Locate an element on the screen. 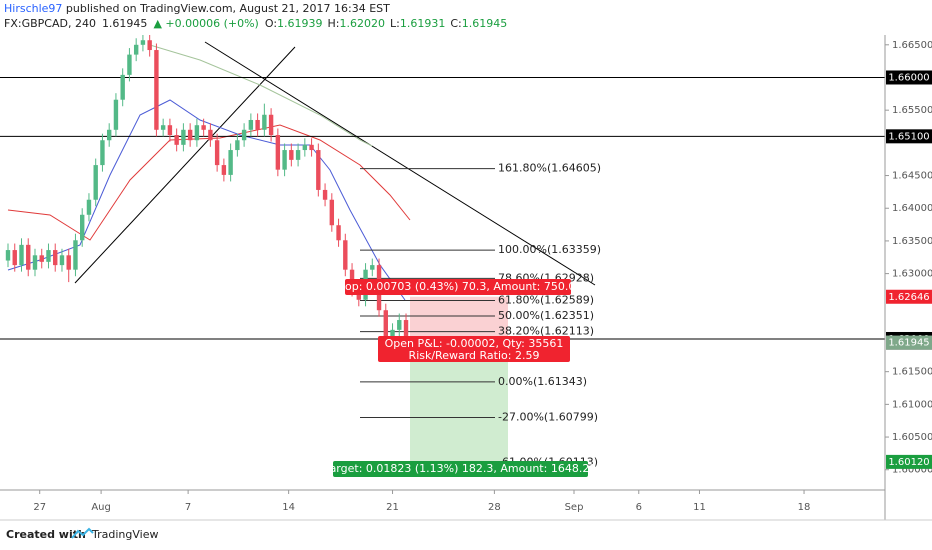 The height and width of the screenshot is (550, 932). trend-line is located at coordinates (185, 165).